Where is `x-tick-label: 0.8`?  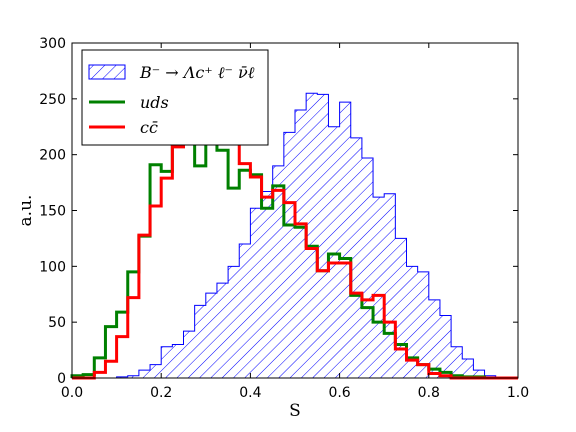 x-tick-label: 0.8 is located at coordinates (429, 393).